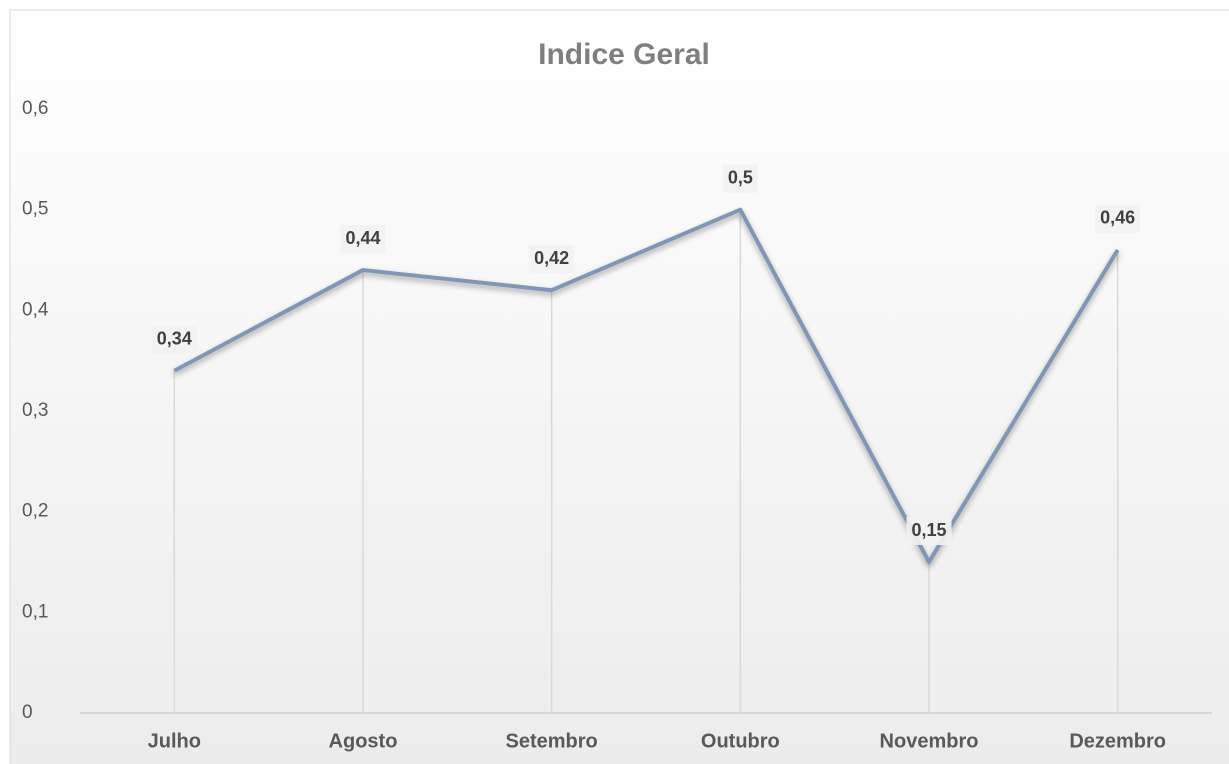 This screenshot has width=1229, height=764. Describe the element at coordinates (1117, 741) in the screenshot. I see `x-tick-label: Dezembro` at that location.